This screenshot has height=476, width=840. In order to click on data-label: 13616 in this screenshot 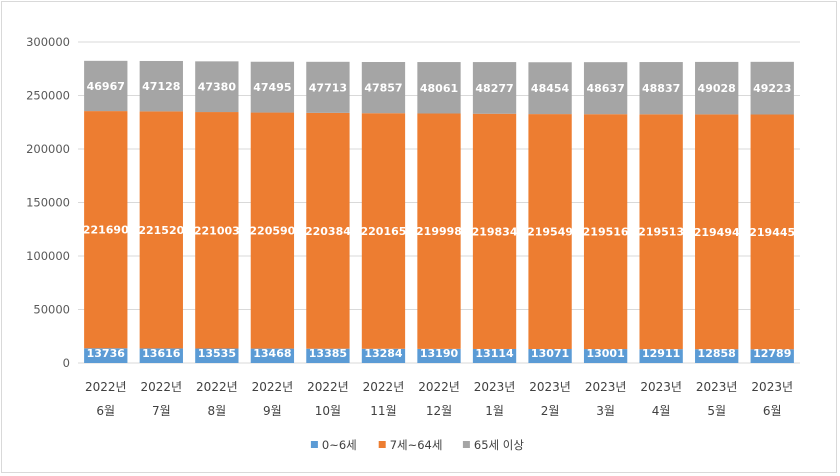, I will do `click(161, 353)`.